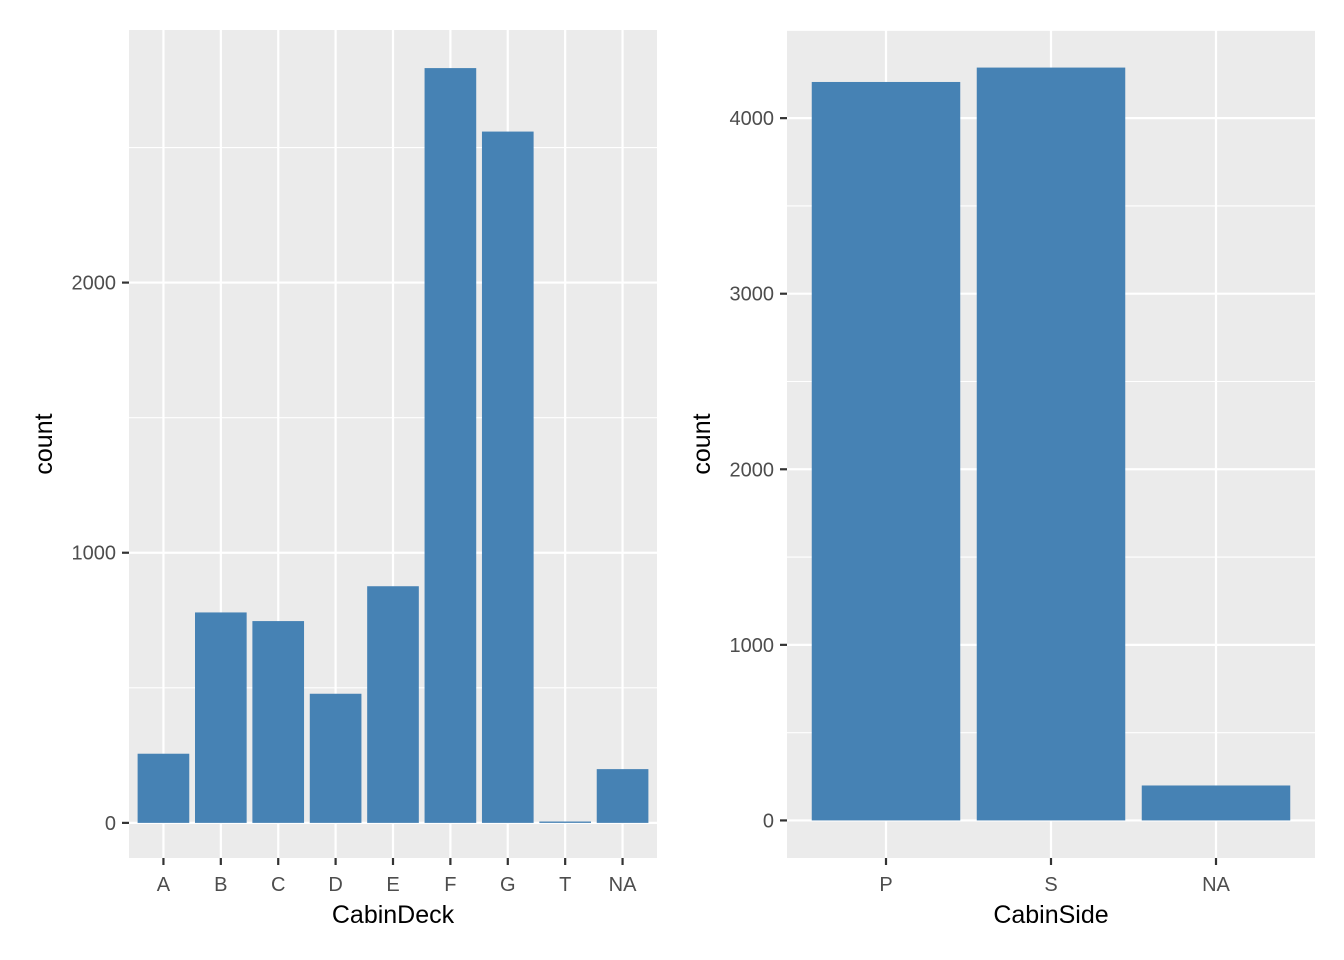 This screenshot has width=1344, height=960. What do you see at coordinates (278, 885) in the screenshot?
I see `x-tick-label: C` at bounding box center [278, 885].